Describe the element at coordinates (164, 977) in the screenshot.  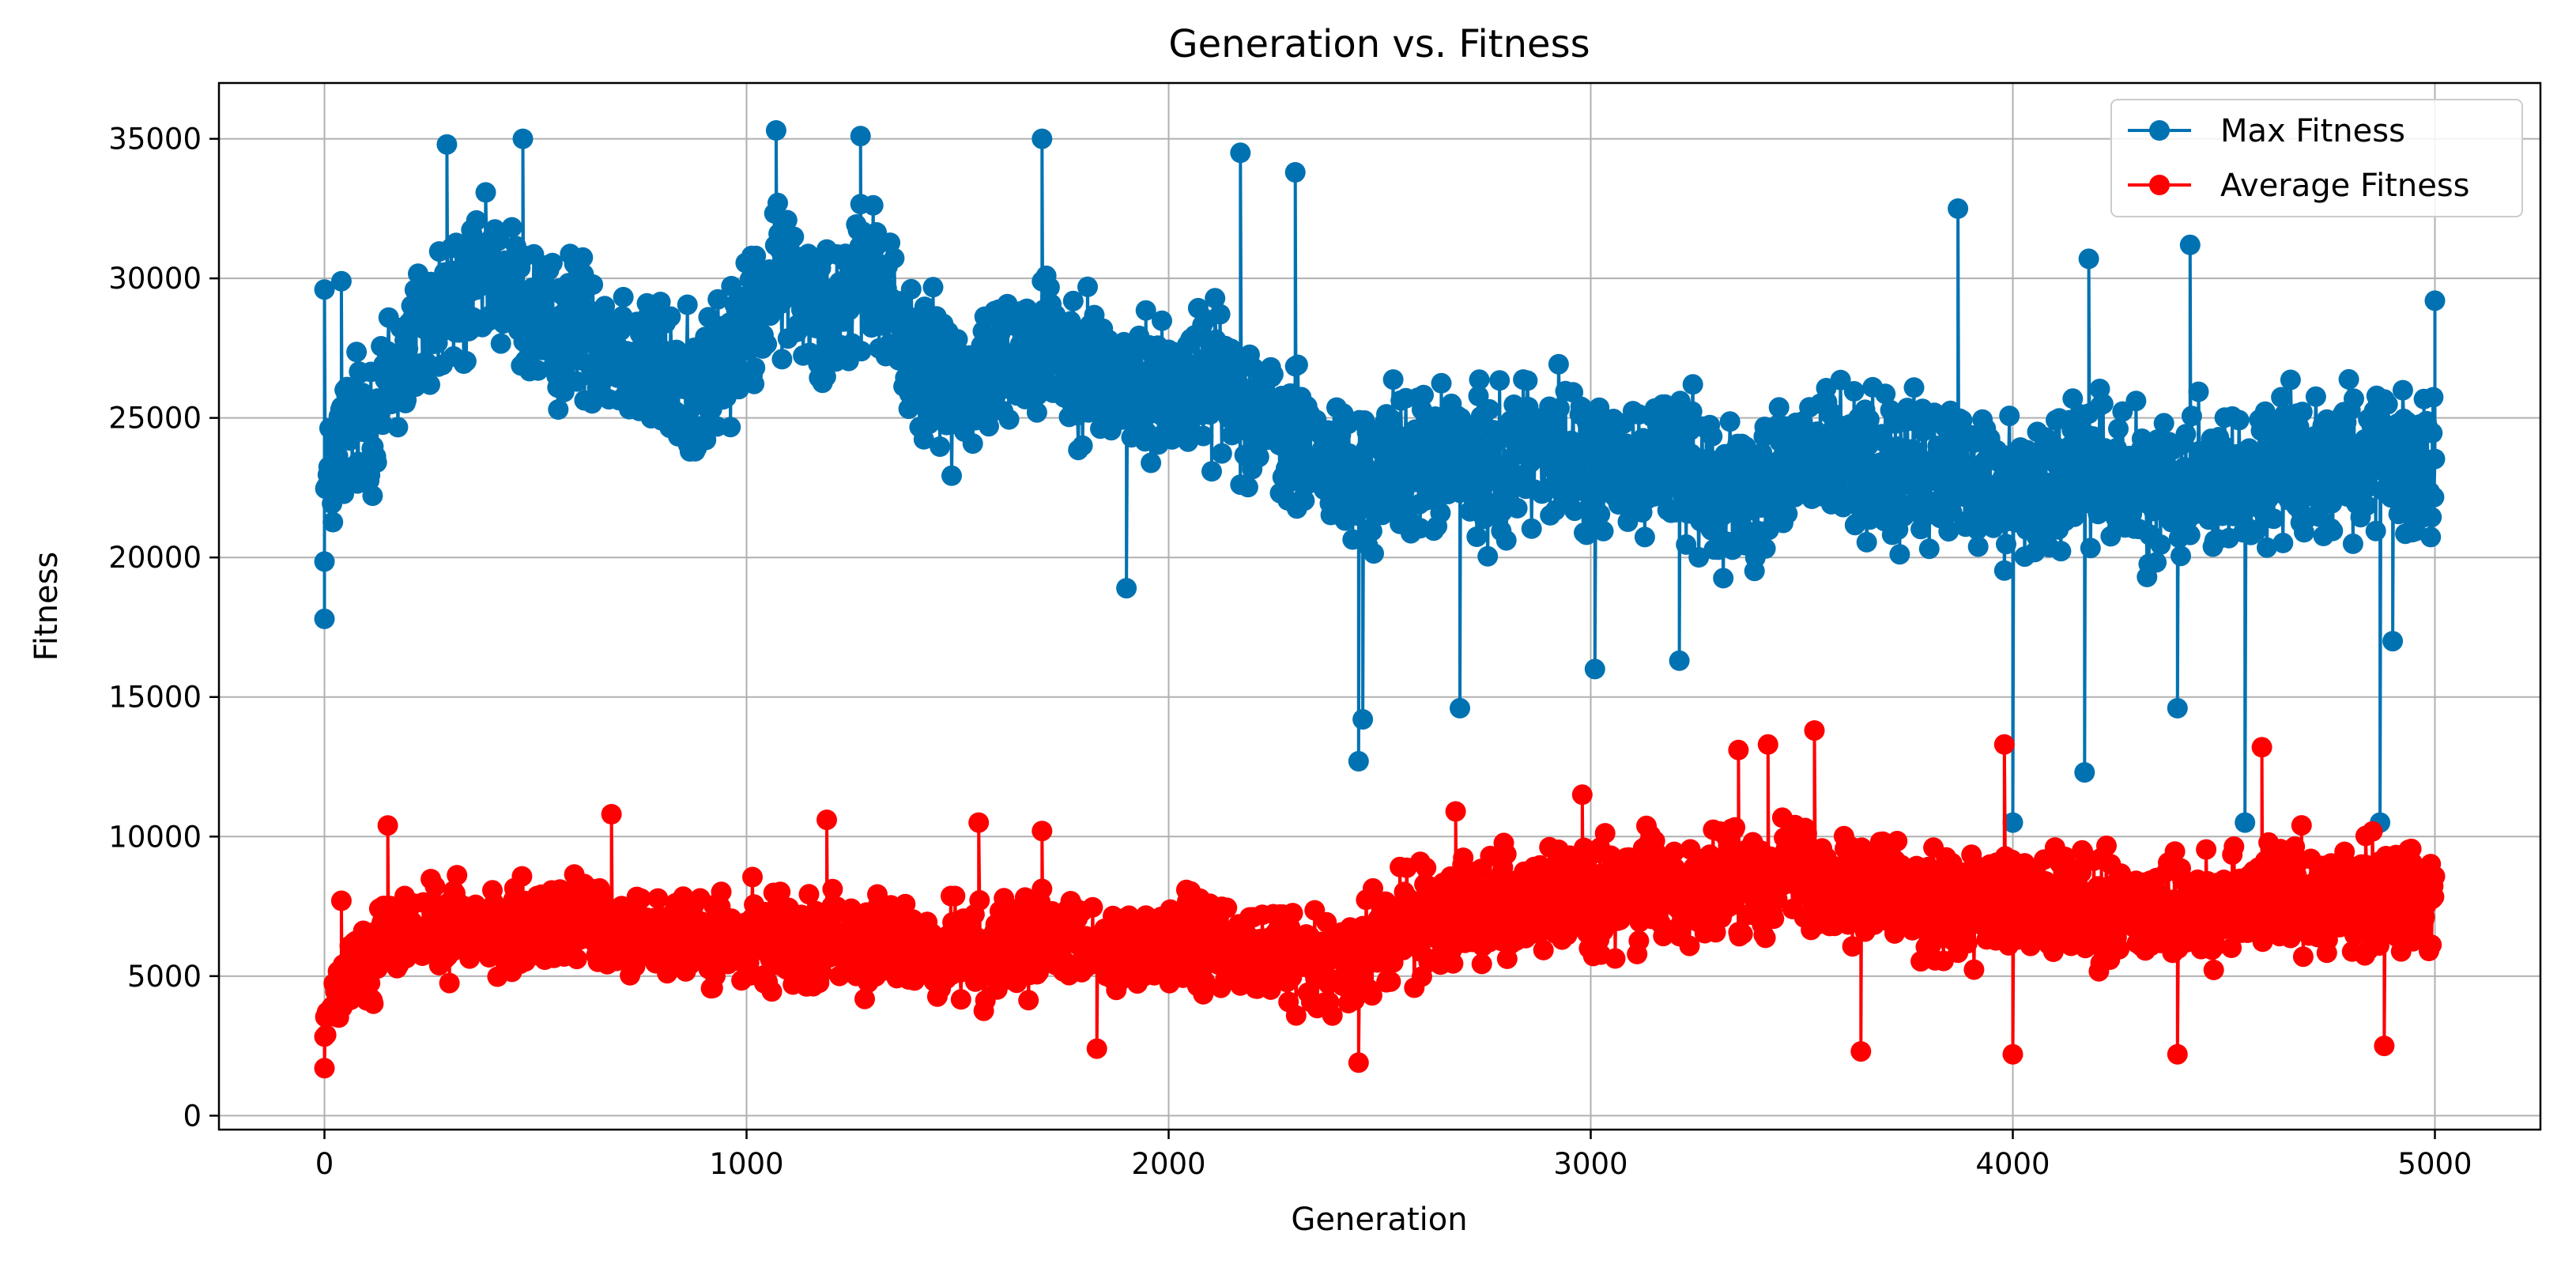
I see `y-tick-label: 5000` at that location.